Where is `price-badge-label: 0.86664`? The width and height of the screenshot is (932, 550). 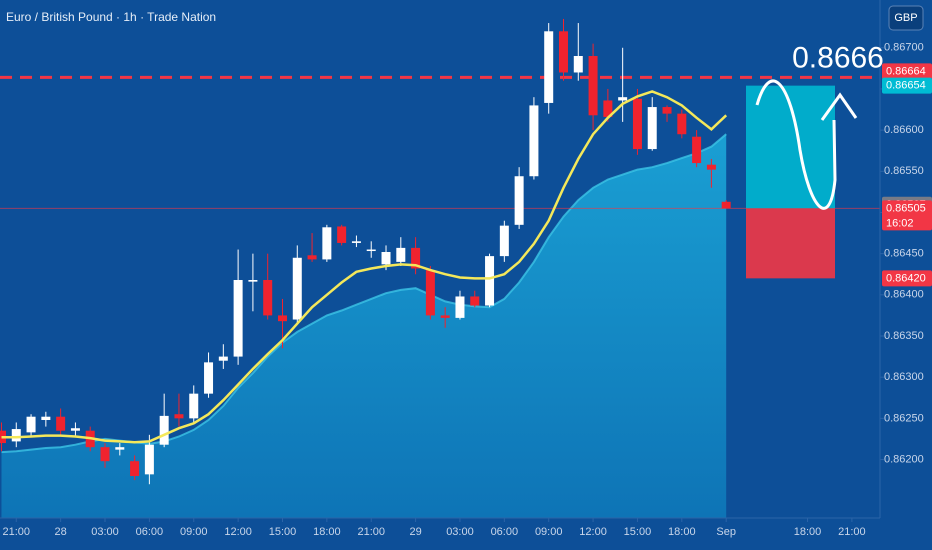
price-badge-label: 0.86664 is located at coordinates (906, 71).